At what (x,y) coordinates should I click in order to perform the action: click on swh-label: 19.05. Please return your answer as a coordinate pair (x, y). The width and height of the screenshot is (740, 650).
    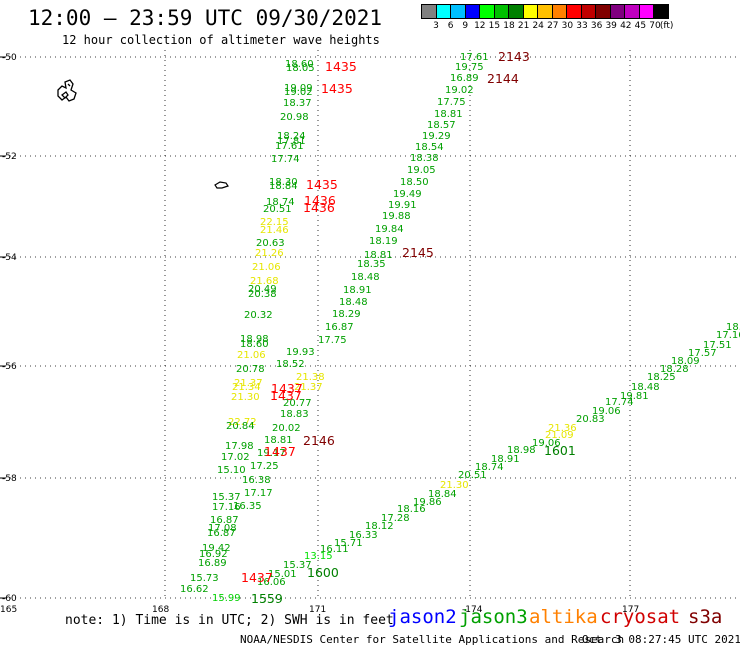
    Looking at the image, I should click on (421, 170).